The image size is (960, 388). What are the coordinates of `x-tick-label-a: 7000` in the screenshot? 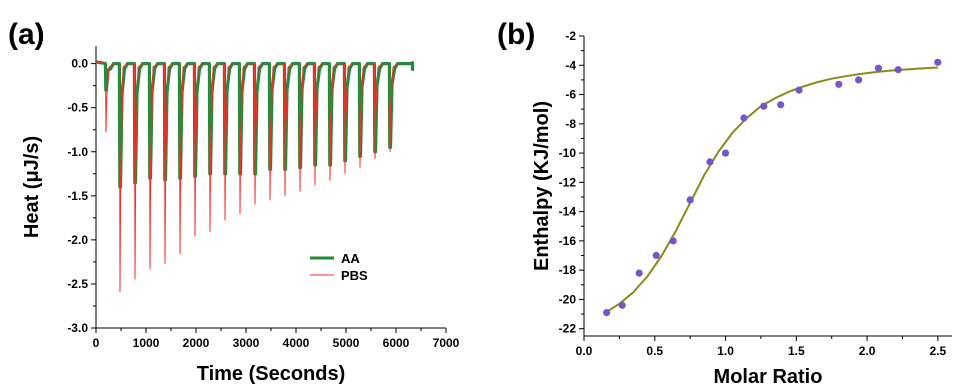 It's located at (446, 343).